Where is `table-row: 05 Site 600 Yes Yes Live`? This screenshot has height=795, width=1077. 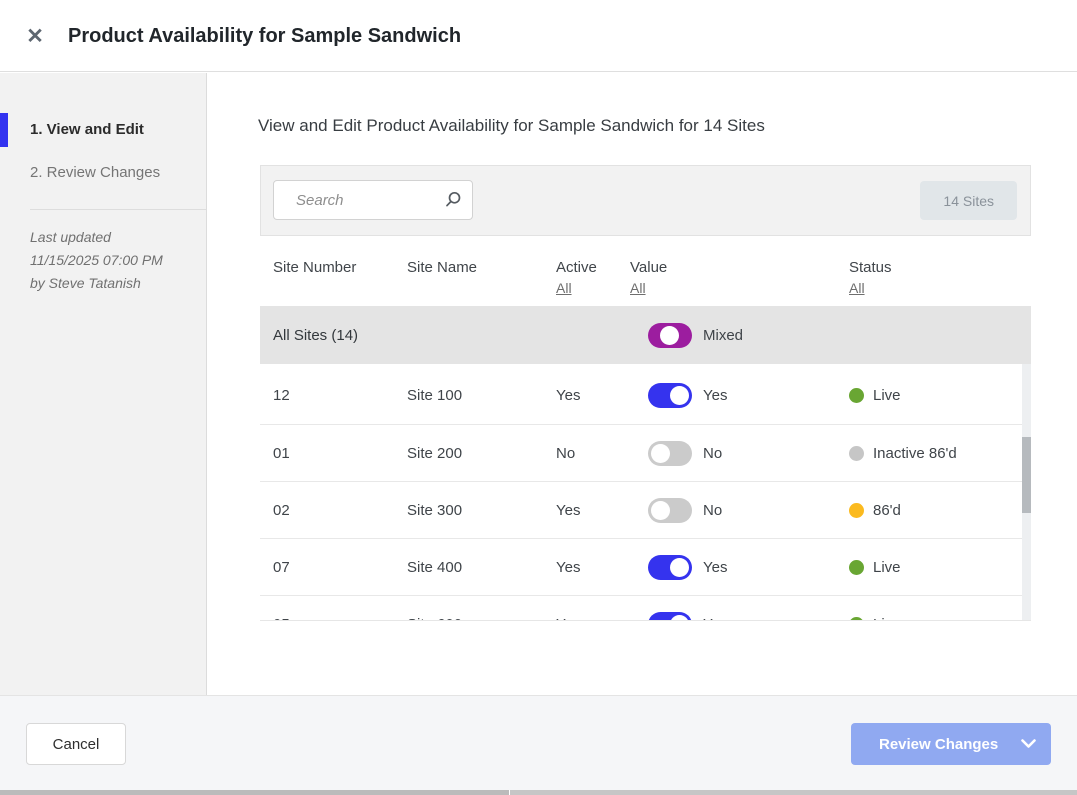 table-row: 05 Site 600 Yes Yes Live is located at coordinates (645, 608).